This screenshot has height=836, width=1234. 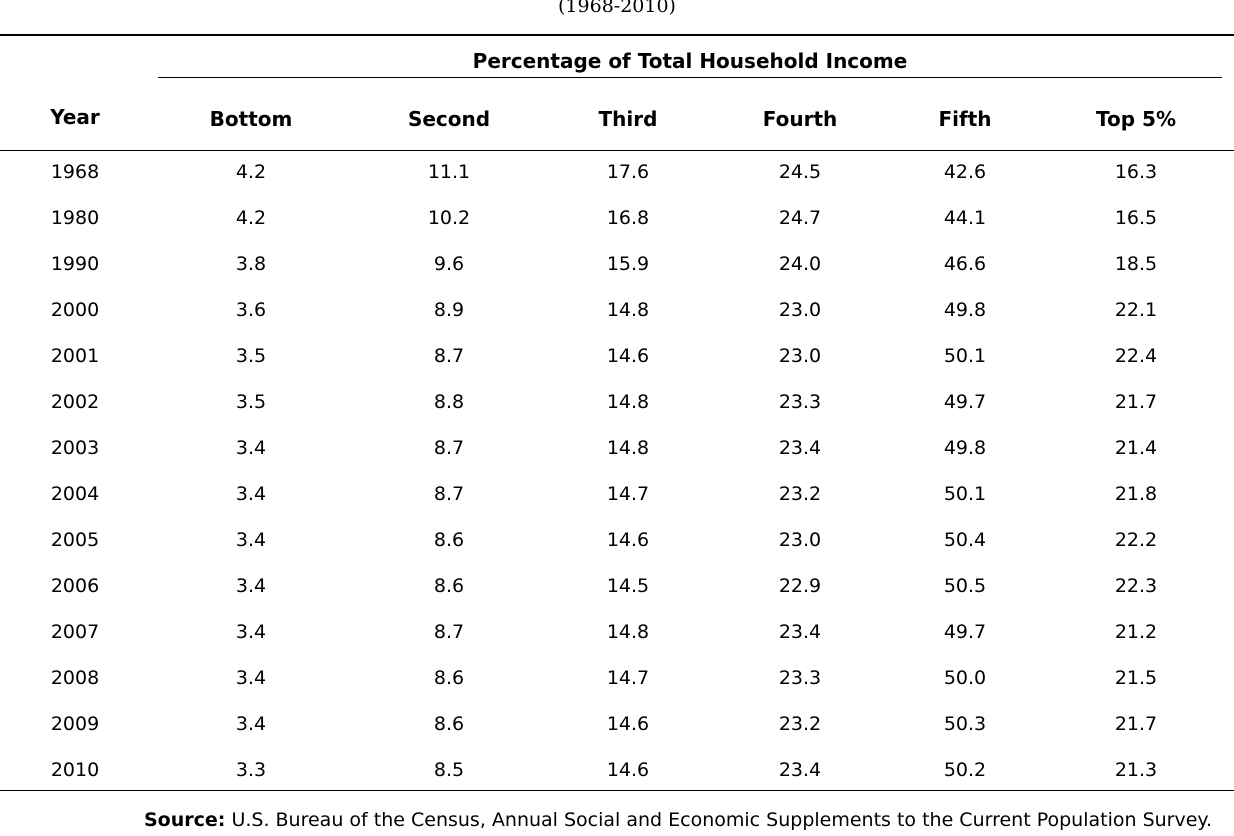 I want to click on group-header: Percentage of Total Household Income, so click(x=690, y=61).